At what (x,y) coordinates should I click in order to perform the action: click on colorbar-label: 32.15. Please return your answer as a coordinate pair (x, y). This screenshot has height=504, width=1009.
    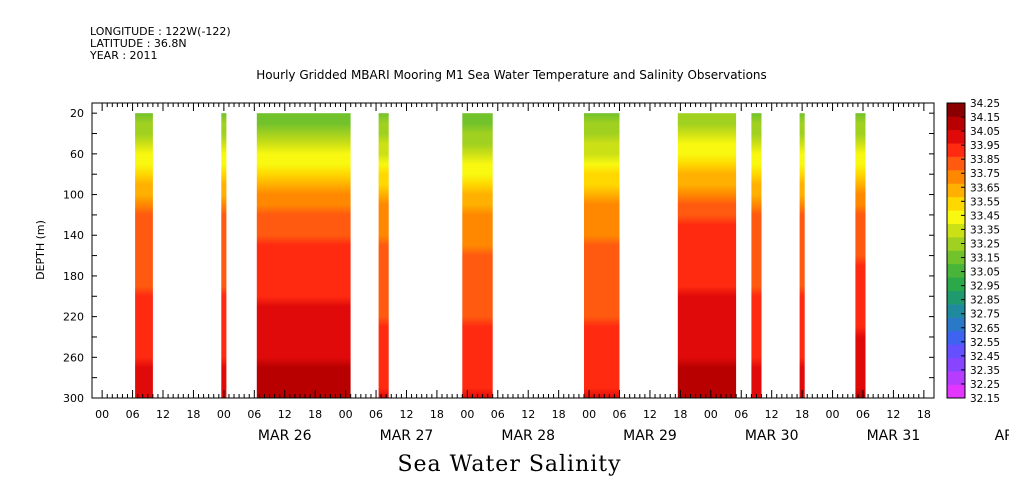
    Looking at the image, I should click on (985, 399).